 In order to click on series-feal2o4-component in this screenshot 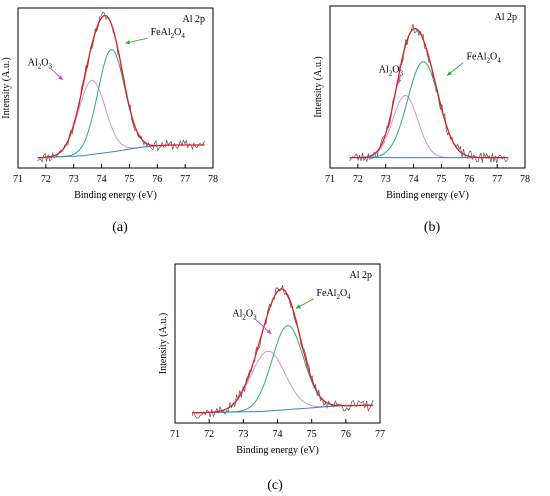, I will do `click(429, 110)`.